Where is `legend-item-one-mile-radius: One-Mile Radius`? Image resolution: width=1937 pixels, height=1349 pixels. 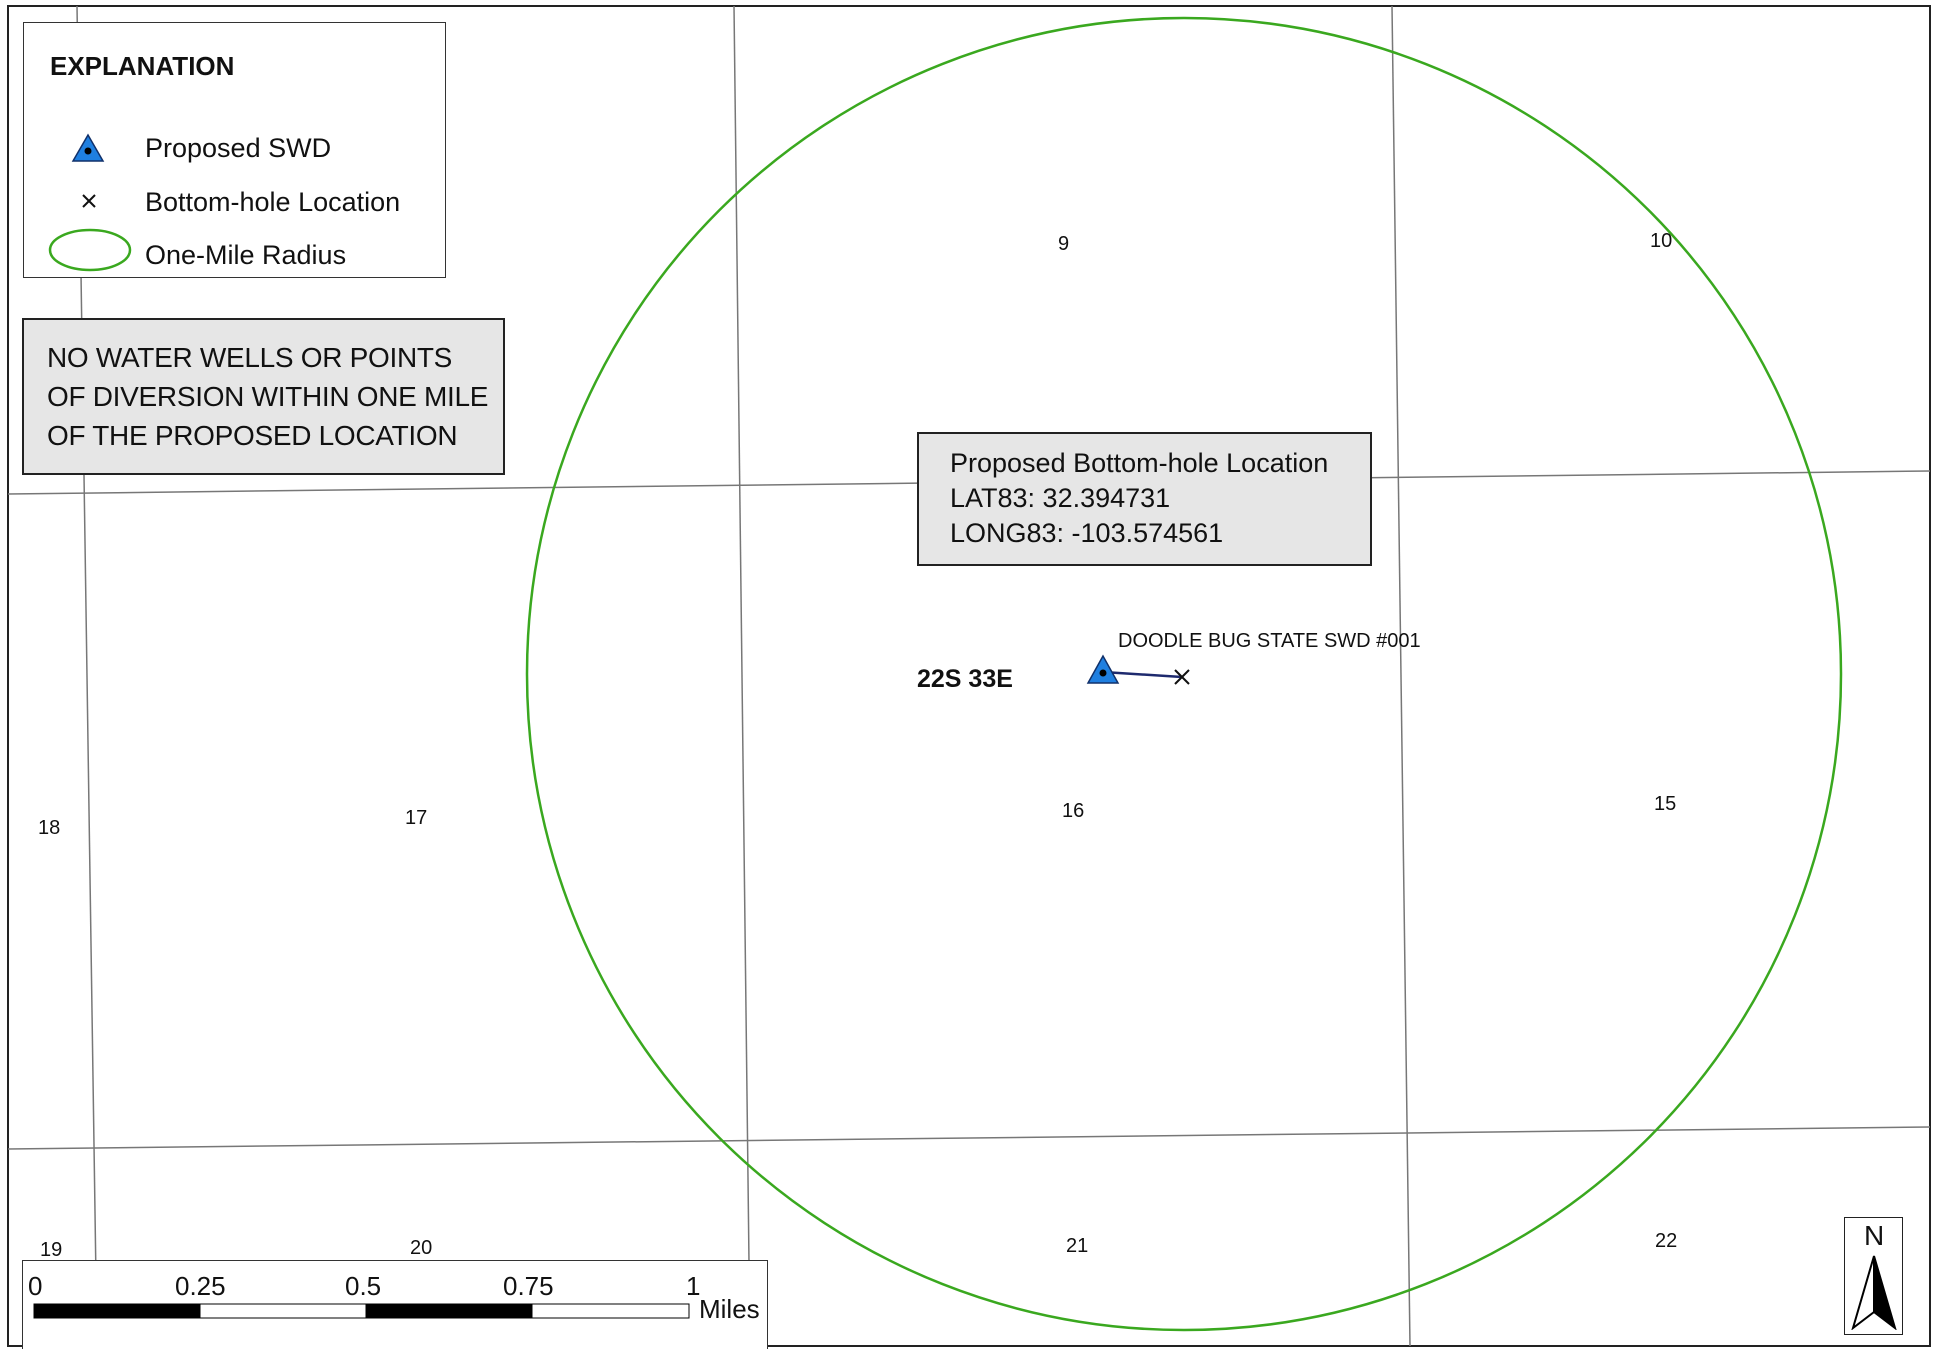
legend-item-one-mile-radius: One-Mile Radius is located at coordinates (234, 251).